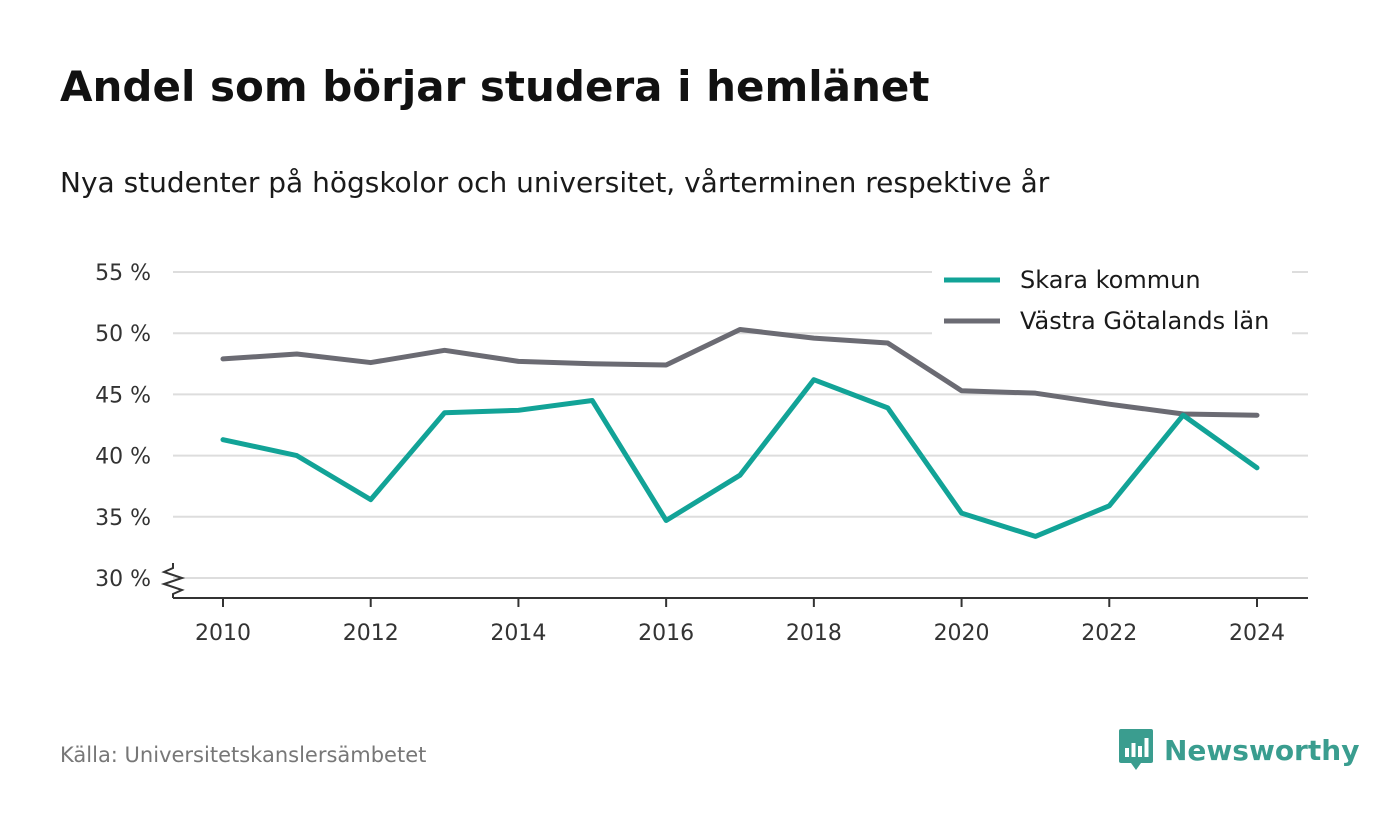 This screenshot has height=831, width=1400. I want to click on legend: Skara kommun Västra Götalands län, so click(1112, 300).